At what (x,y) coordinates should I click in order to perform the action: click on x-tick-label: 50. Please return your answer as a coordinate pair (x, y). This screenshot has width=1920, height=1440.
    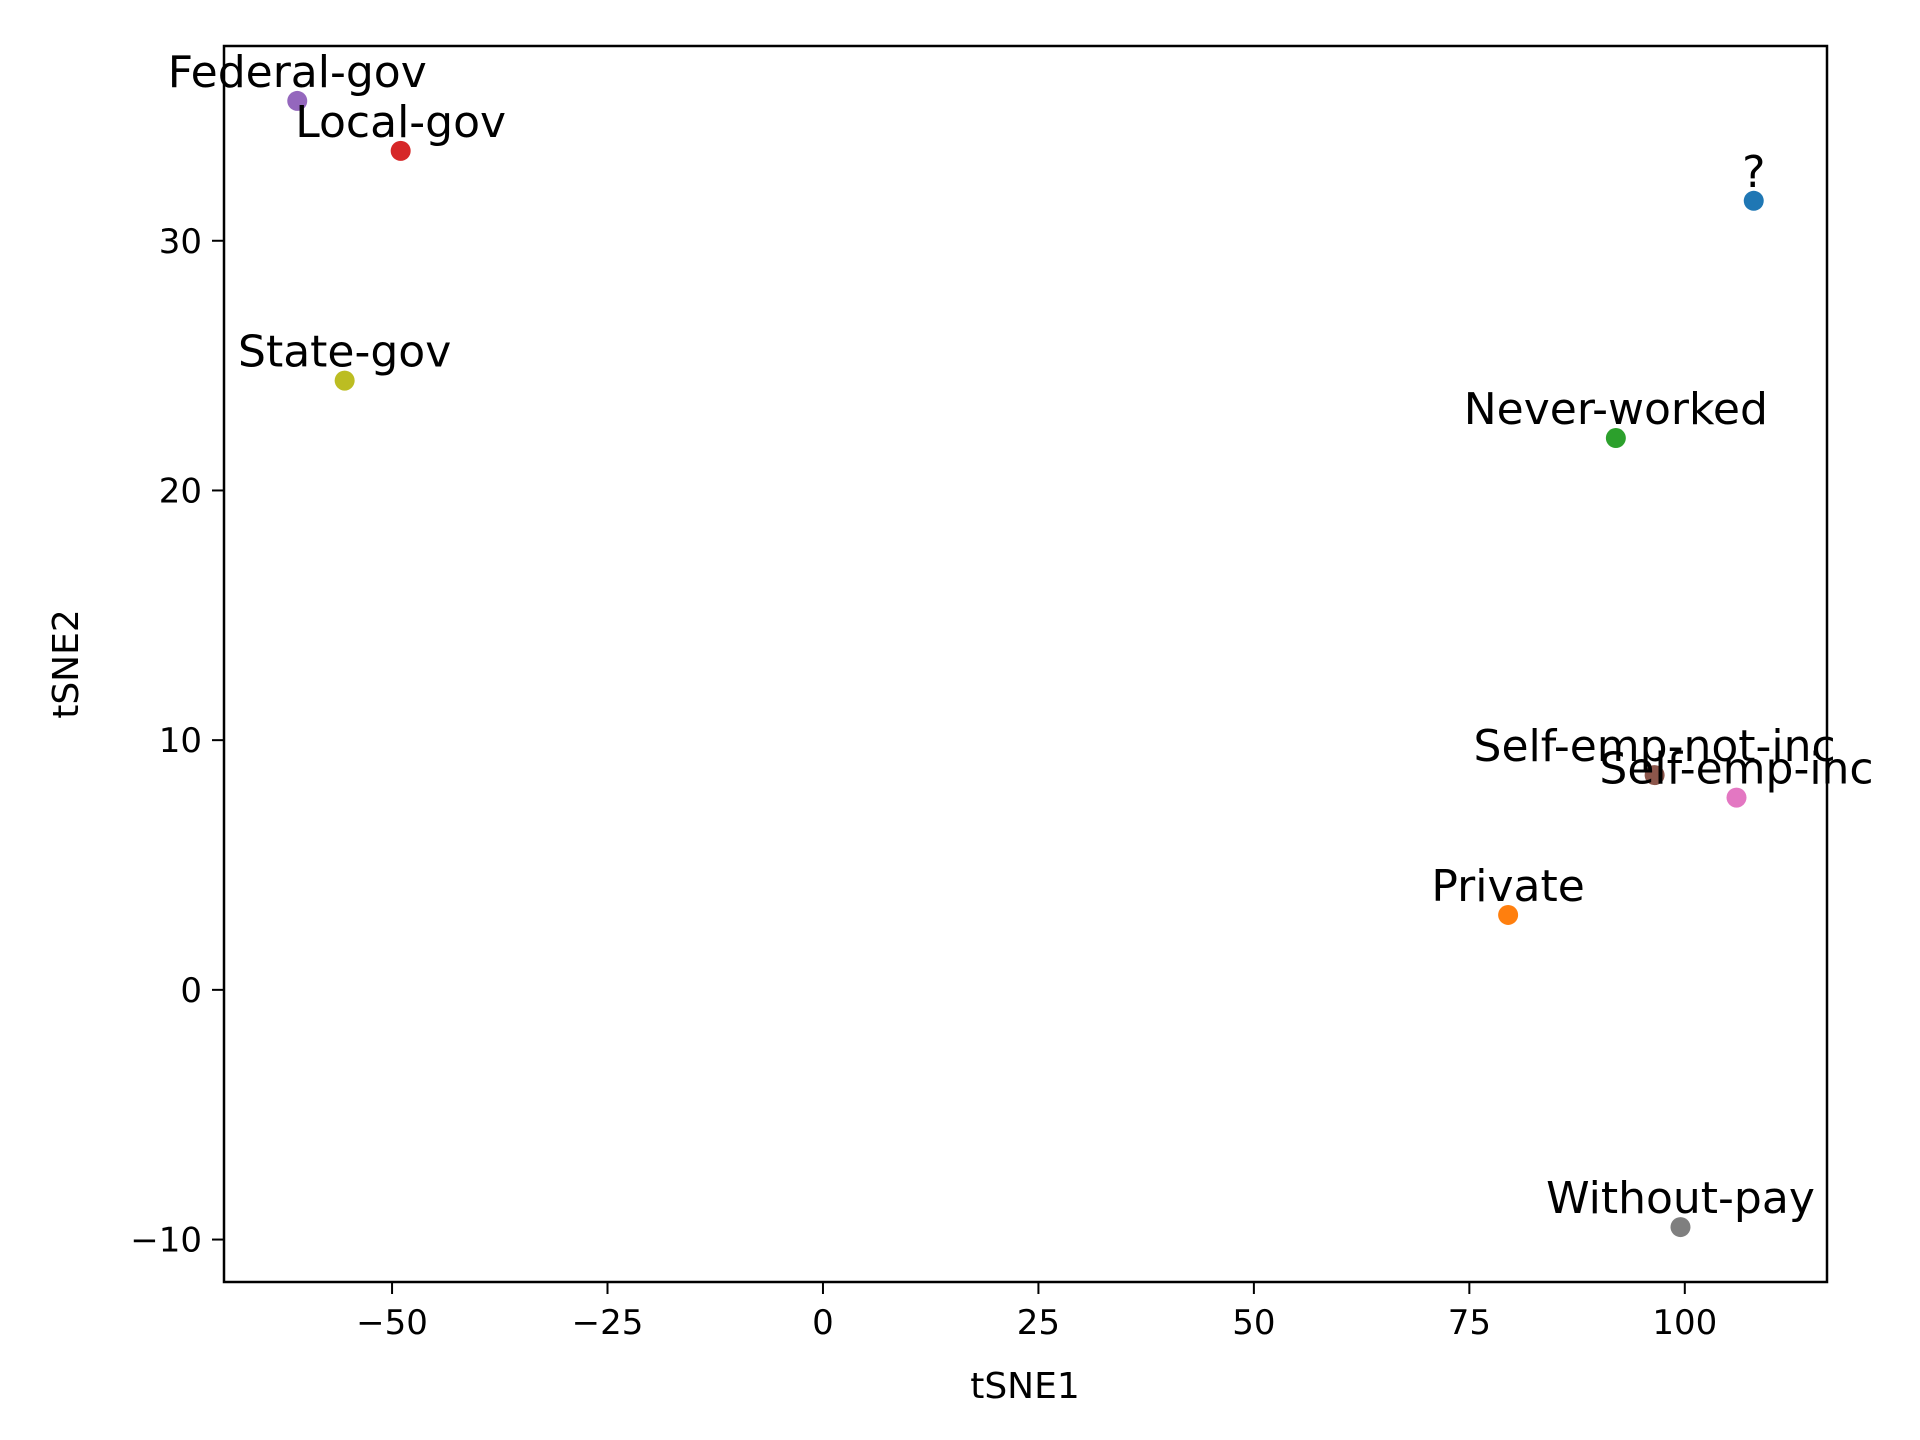
    Looking at the image, I should click on (1253, 1323).